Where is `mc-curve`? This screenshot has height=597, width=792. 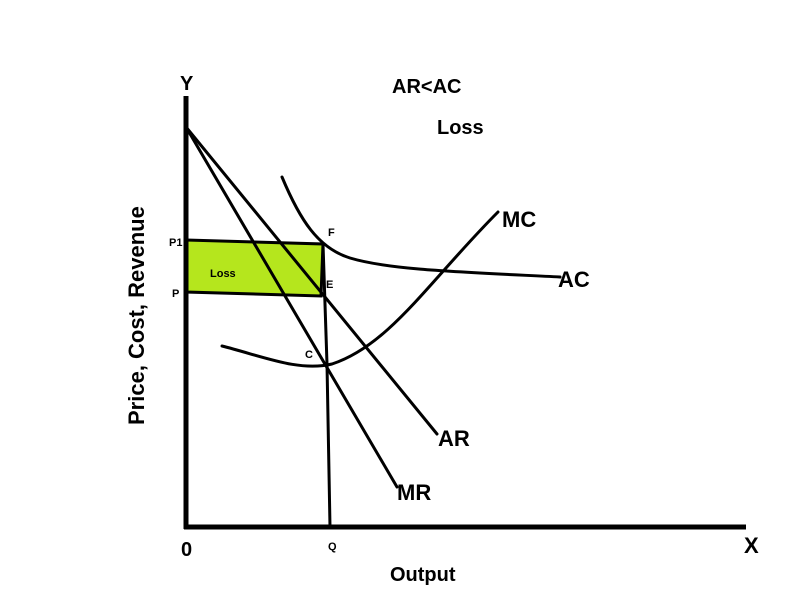
mc-curve is located at coordinates (360, 289).